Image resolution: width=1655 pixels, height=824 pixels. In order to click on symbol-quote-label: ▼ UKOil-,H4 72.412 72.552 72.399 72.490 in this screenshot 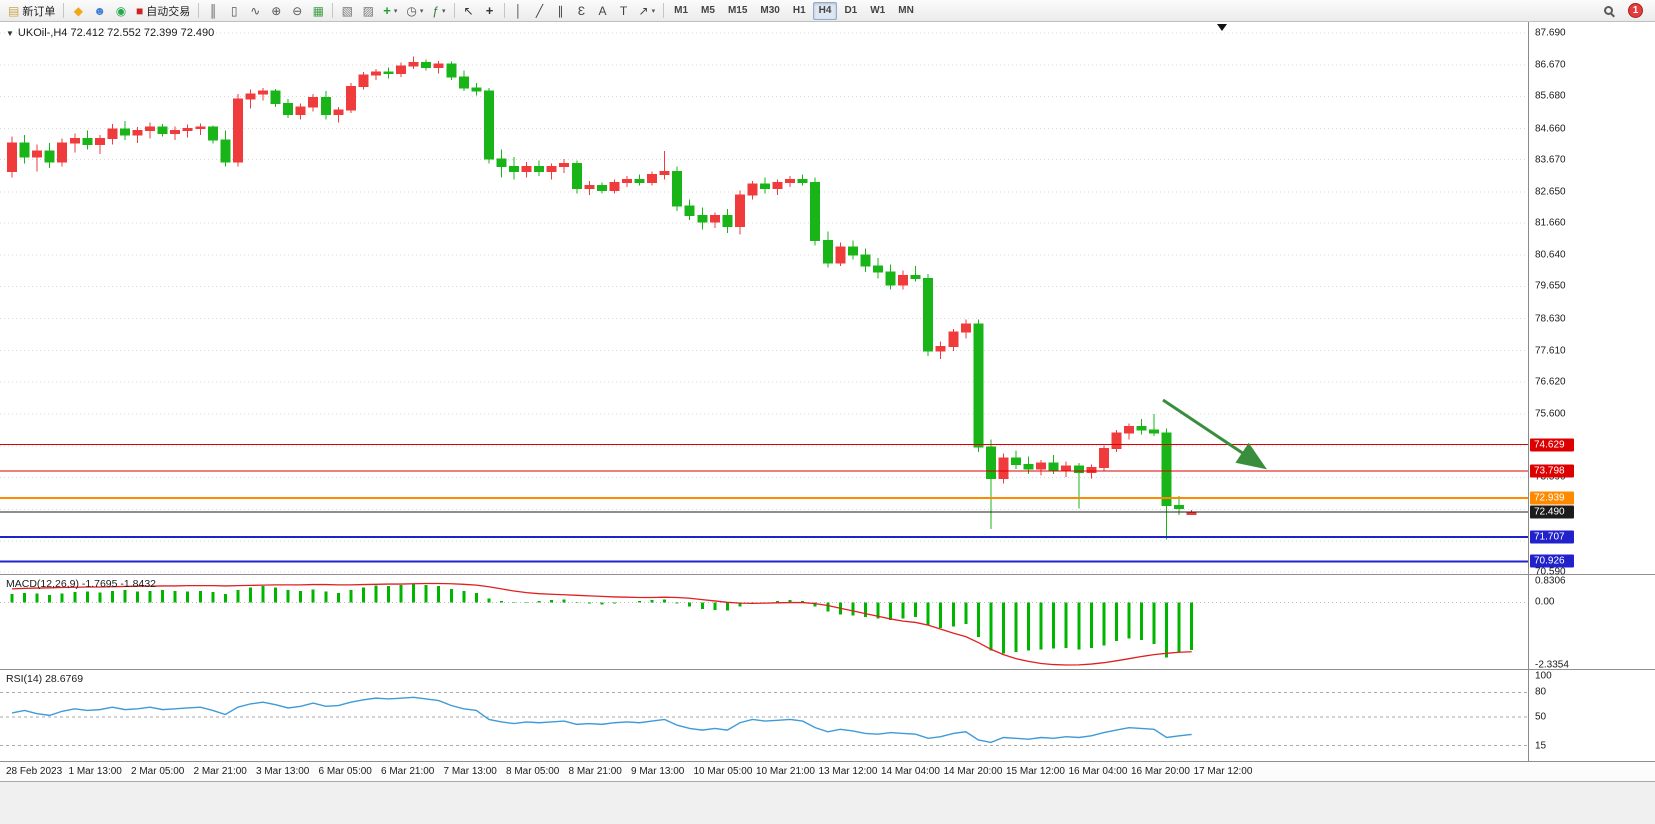, I will do `click(110, 33)`.